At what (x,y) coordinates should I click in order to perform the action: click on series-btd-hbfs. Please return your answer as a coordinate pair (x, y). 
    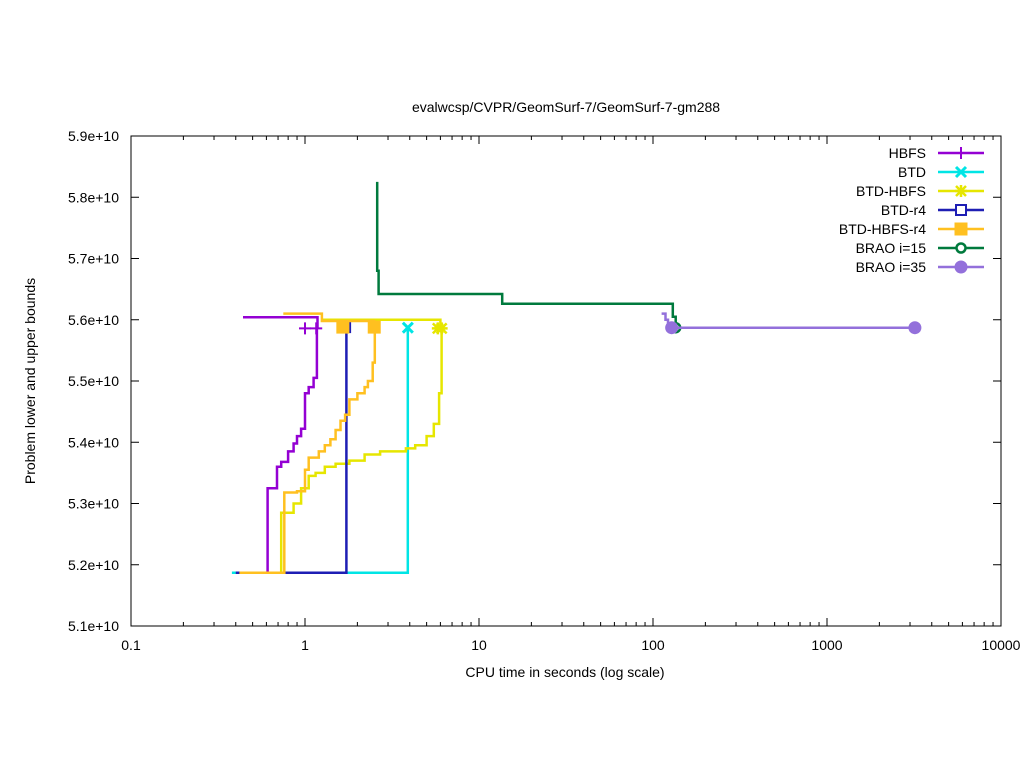
    Looking at the image, I should click on (363, 445).